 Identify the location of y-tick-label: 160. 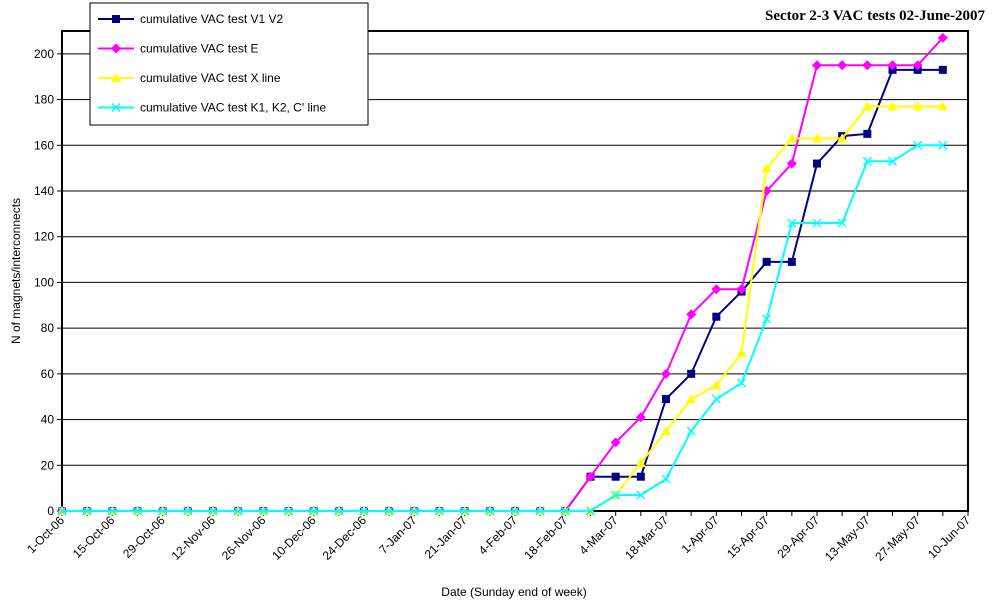
(44, 145).